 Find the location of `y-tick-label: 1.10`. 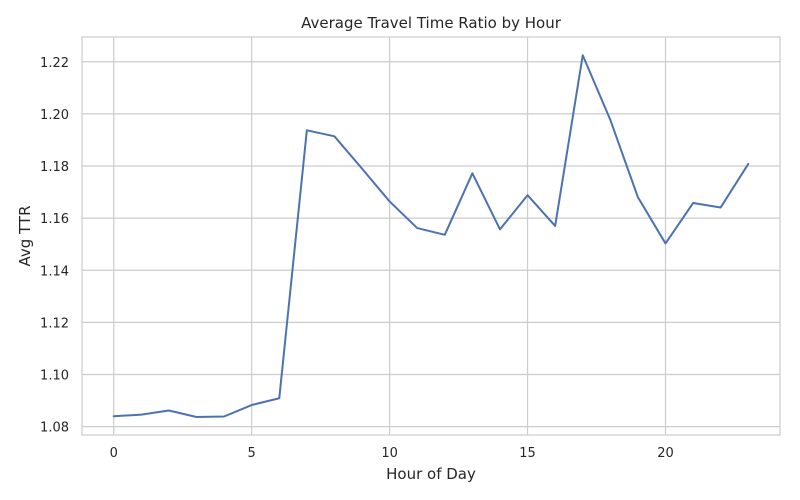

y-tick-label: 1.10 is located at coordinates (54, 376).